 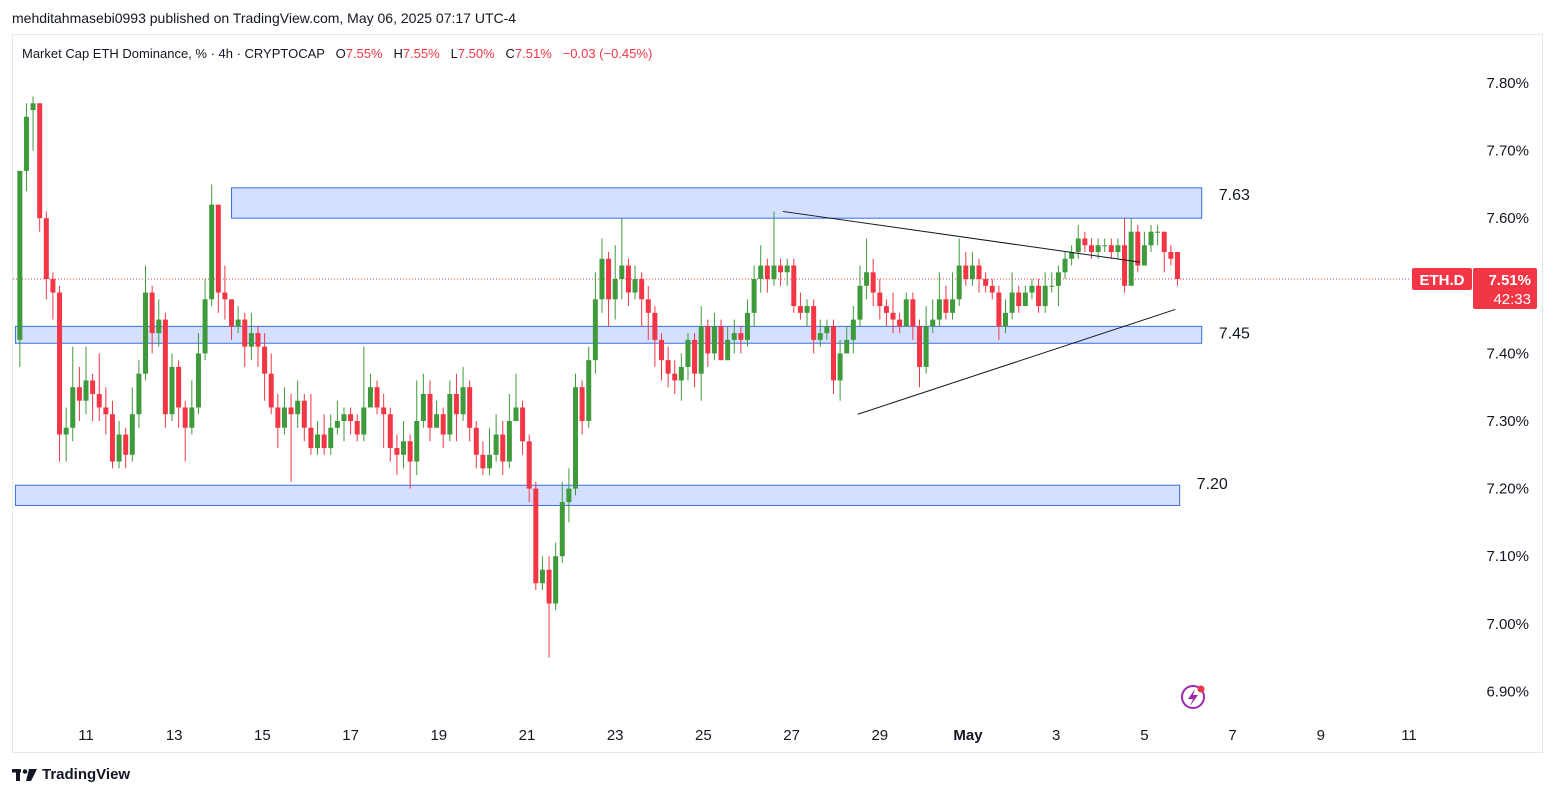 I want to click on lightning-icon, so click(x=1193, y=697).